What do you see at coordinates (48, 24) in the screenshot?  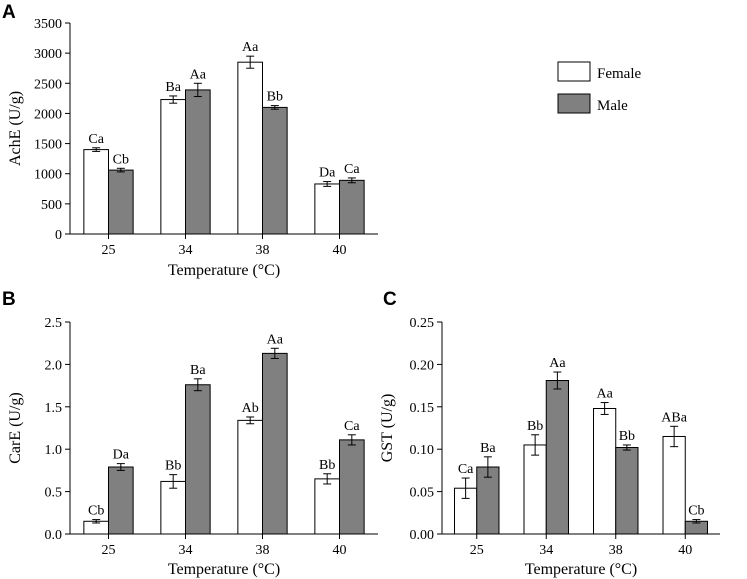 I see `chart-a-ytick-label: 3500` at bounding box center [48, 24].